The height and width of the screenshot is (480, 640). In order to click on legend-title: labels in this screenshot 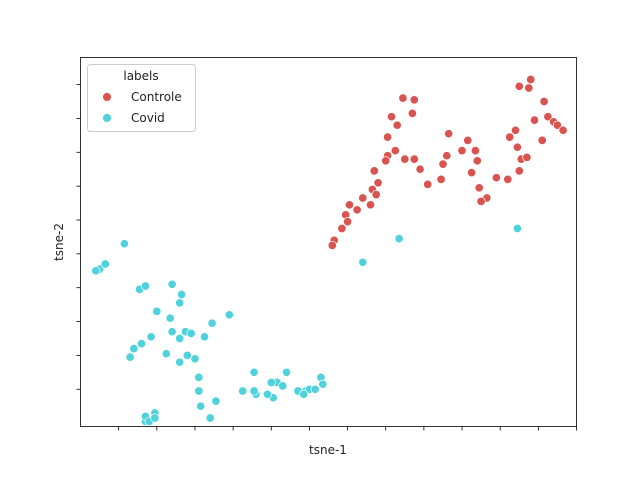, I will do `click(140, 76)`.